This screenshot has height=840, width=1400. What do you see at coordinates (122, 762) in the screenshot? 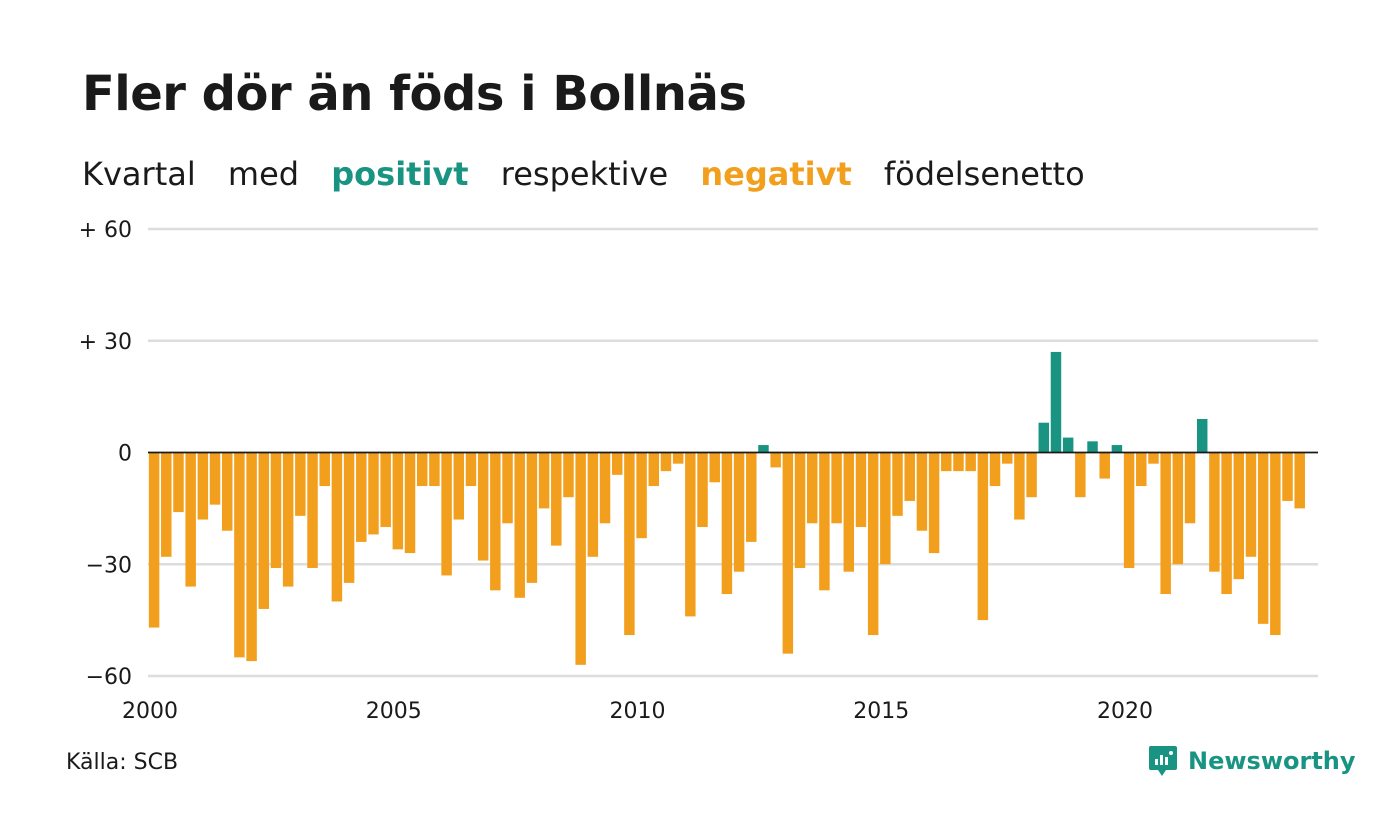
I see `source-note: Källa: SCB` at bounding box center [122, 762].